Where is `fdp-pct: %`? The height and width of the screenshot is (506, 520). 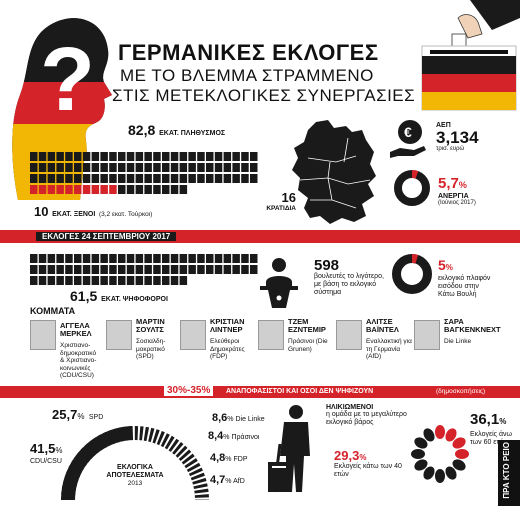
fdp-pct: % is located at coordinates (228, 459).